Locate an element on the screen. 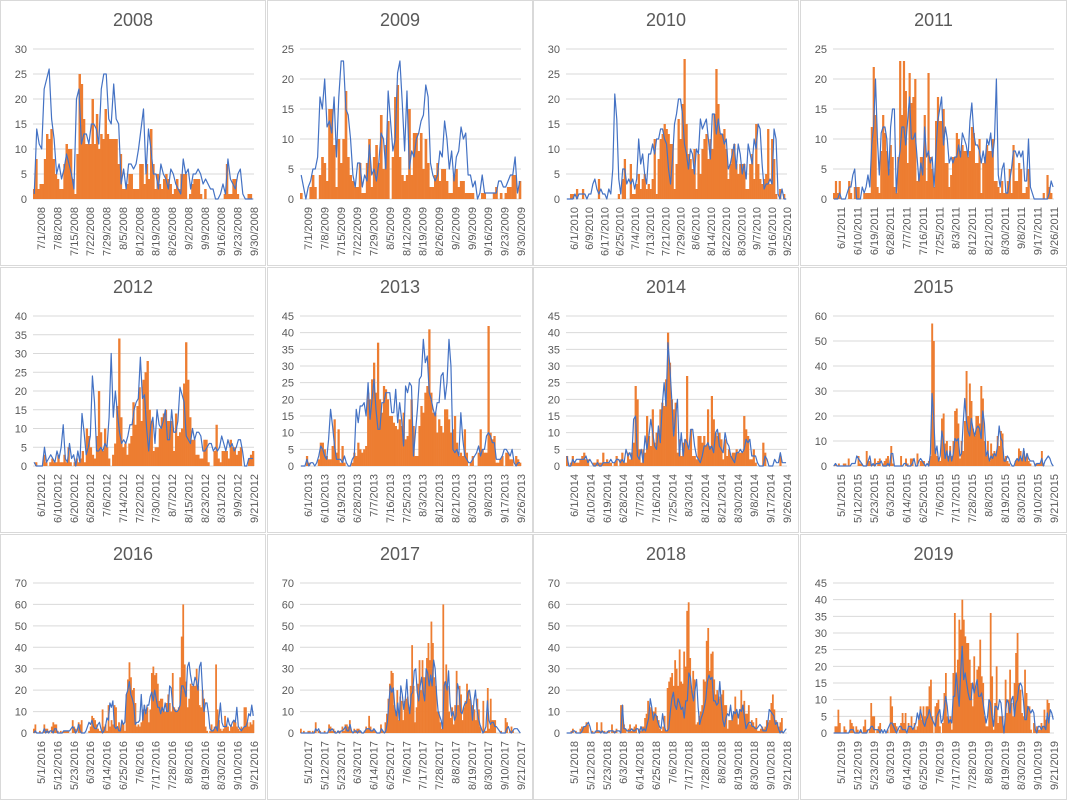 This screenshot has height=800, width=1067. x-tick-label: 9/16/2009 is located at coordinates (489, 231).